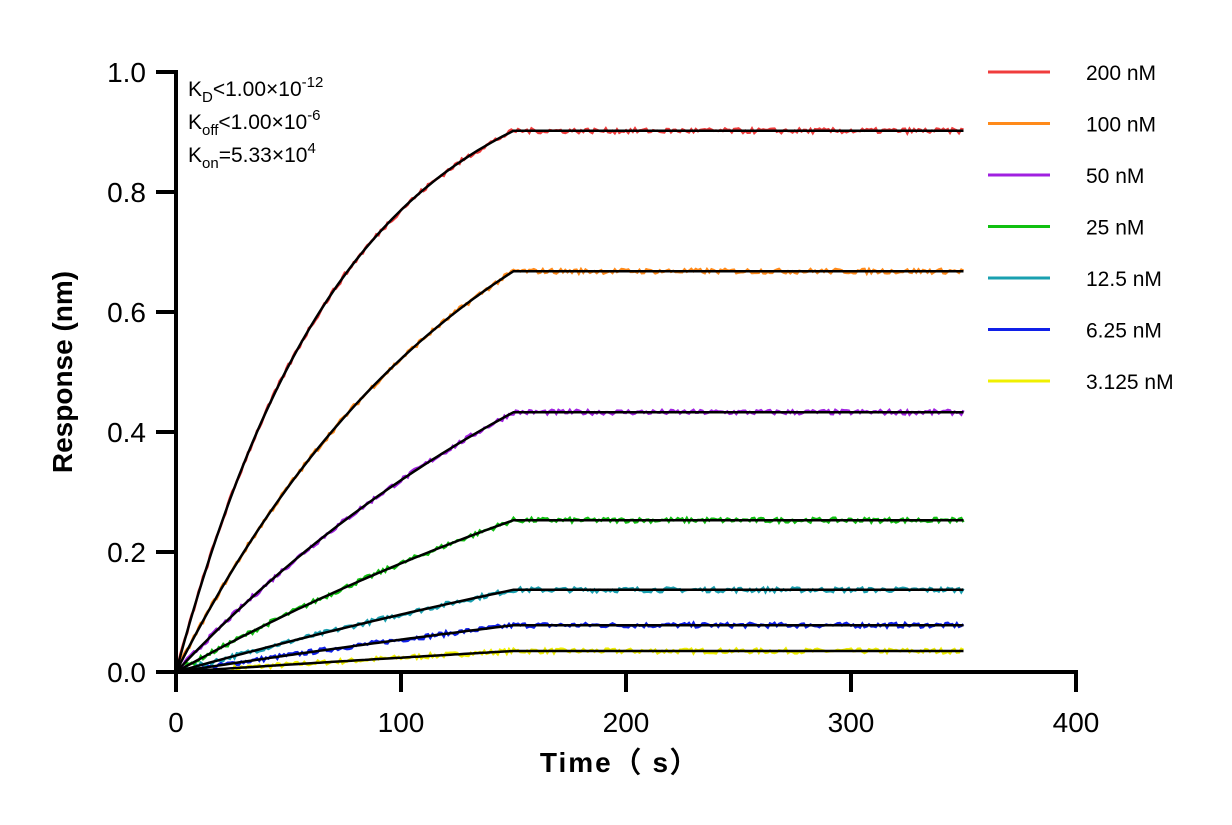 The image size is (1232, 825). Describe the element at coordinates (851, 722) in the screenshot. I see `x-tick-label: 300` at that location.